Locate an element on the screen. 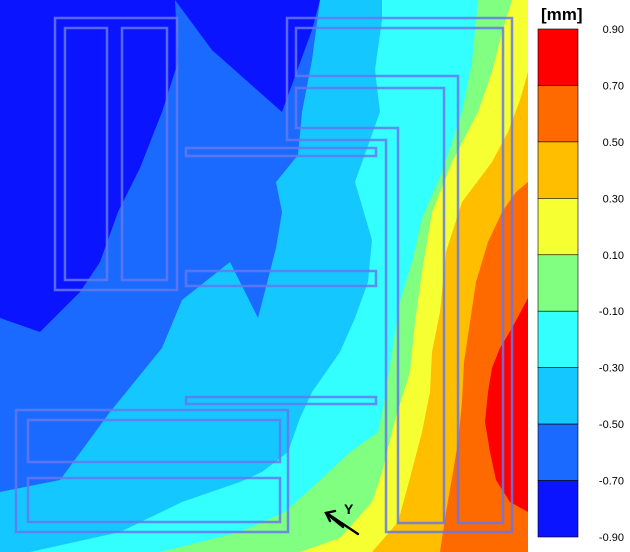  y-axis-arrow-icon is located at coordinates (342, 522).